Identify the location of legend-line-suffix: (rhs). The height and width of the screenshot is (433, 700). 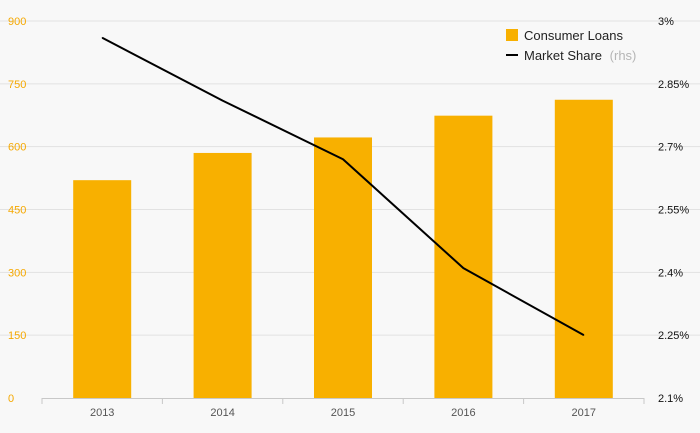
(623, 55).